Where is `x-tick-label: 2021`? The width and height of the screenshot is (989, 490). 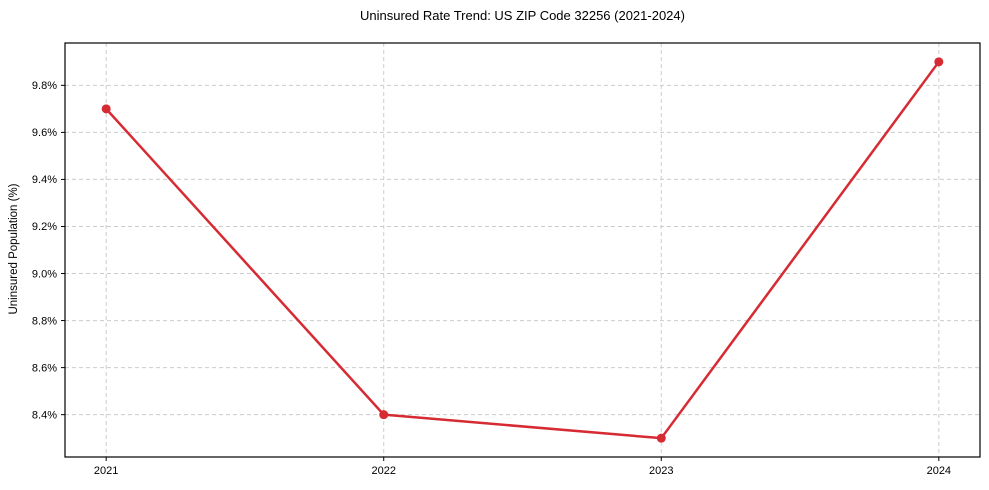
x-tick-label: 2021 is located at coordinates (106, 471).